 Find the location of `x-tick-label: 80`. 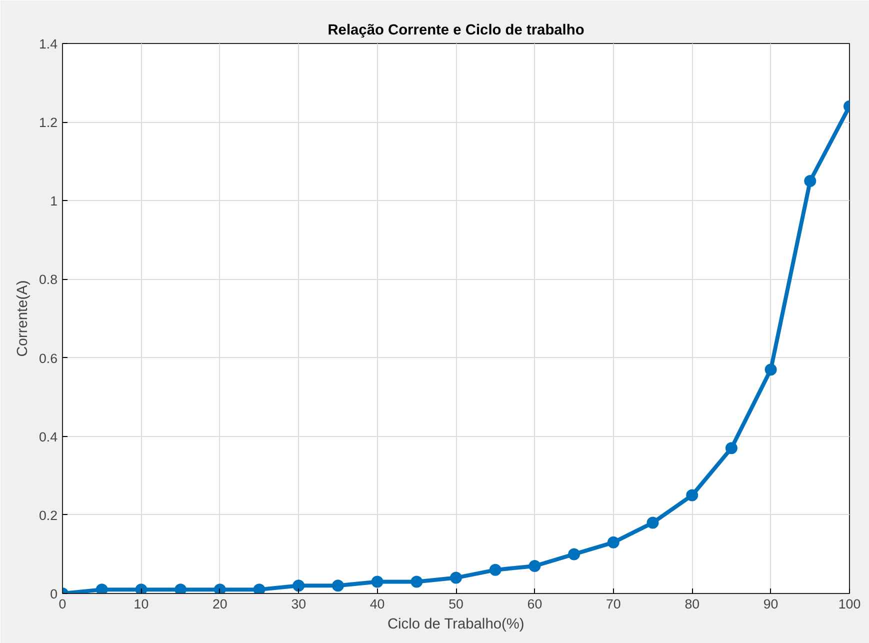

x-tick-label: 80 is located at coordinates (692, 604).